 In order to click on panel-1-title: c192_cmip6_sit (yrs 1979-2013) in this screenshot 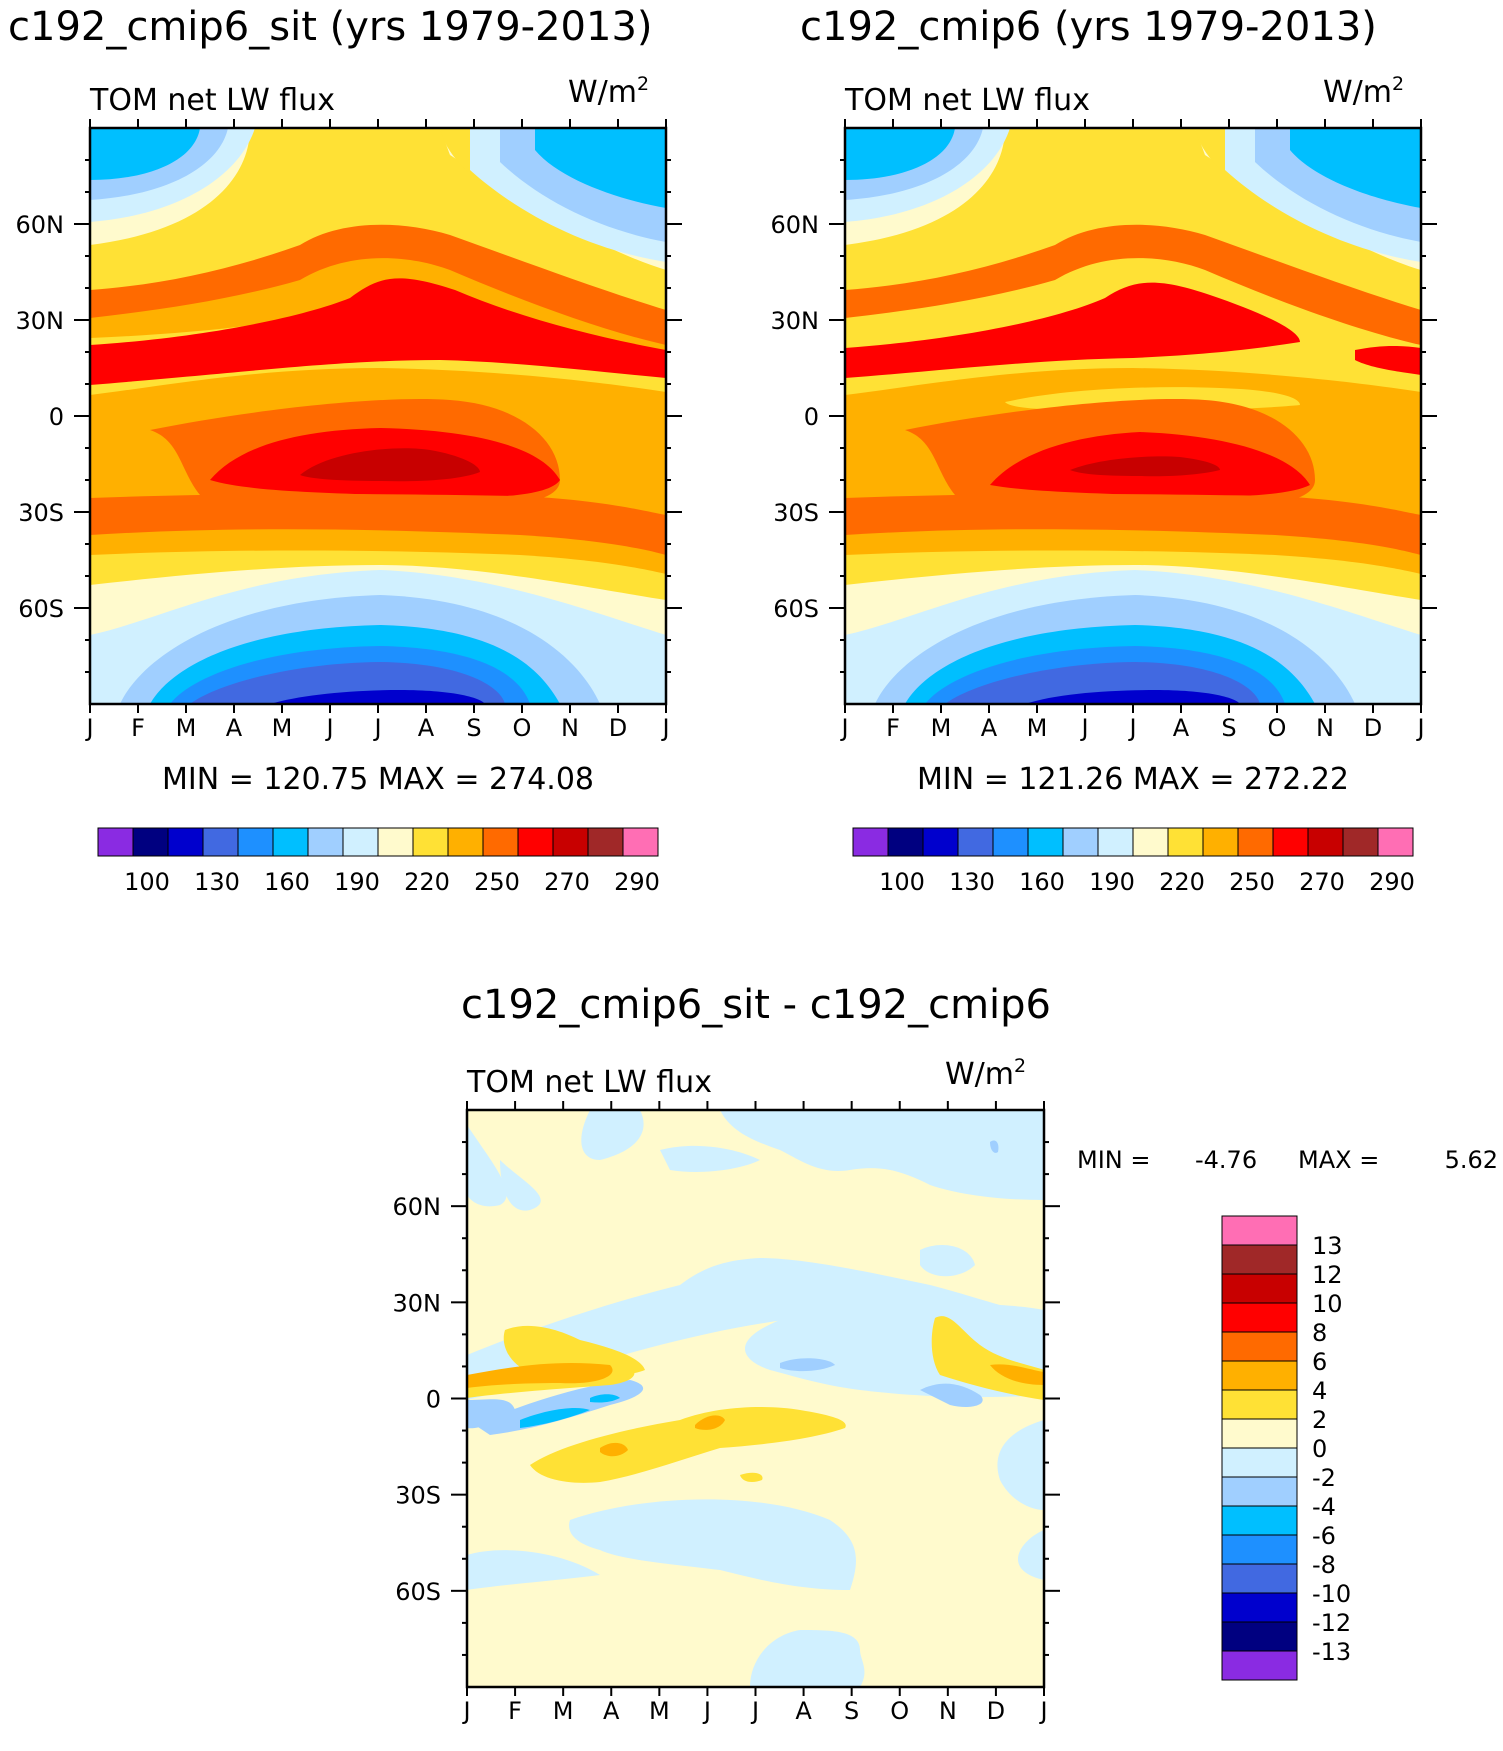, I will do `click(330, 27)`.